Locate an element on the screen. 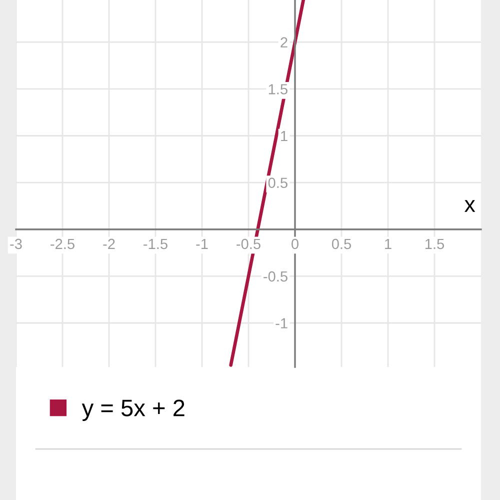 This screenshot has height=500, width=500. x-tick-label: -3 is located at coordinates (16, 244).